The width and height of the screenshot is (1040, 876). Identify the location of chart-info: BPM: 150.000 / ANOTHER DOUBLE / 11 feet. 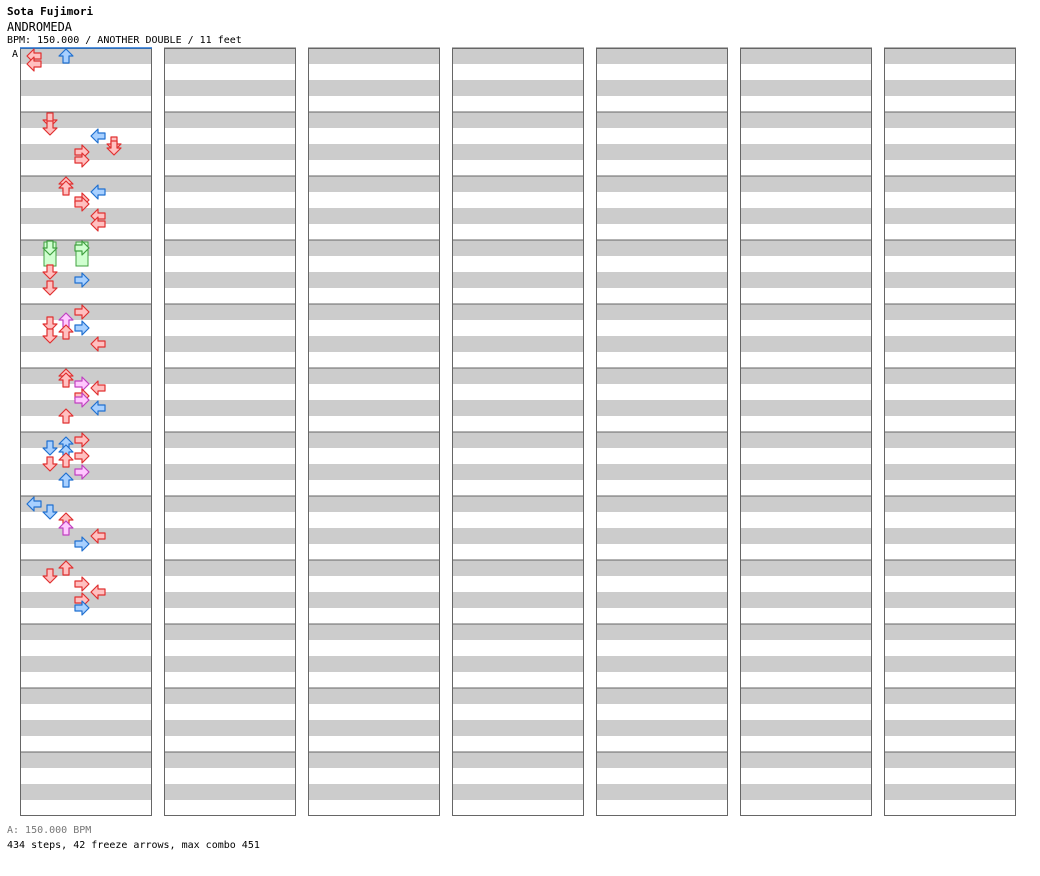
(124, 40).